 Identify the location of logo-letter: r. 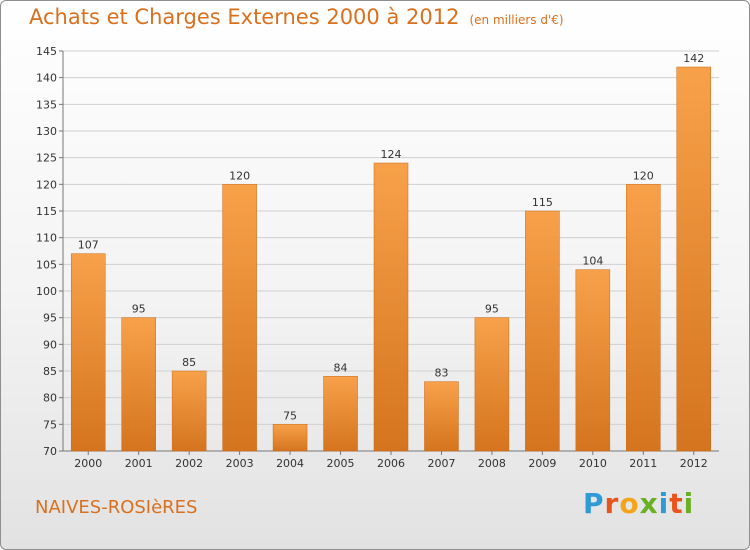
(612, 503).